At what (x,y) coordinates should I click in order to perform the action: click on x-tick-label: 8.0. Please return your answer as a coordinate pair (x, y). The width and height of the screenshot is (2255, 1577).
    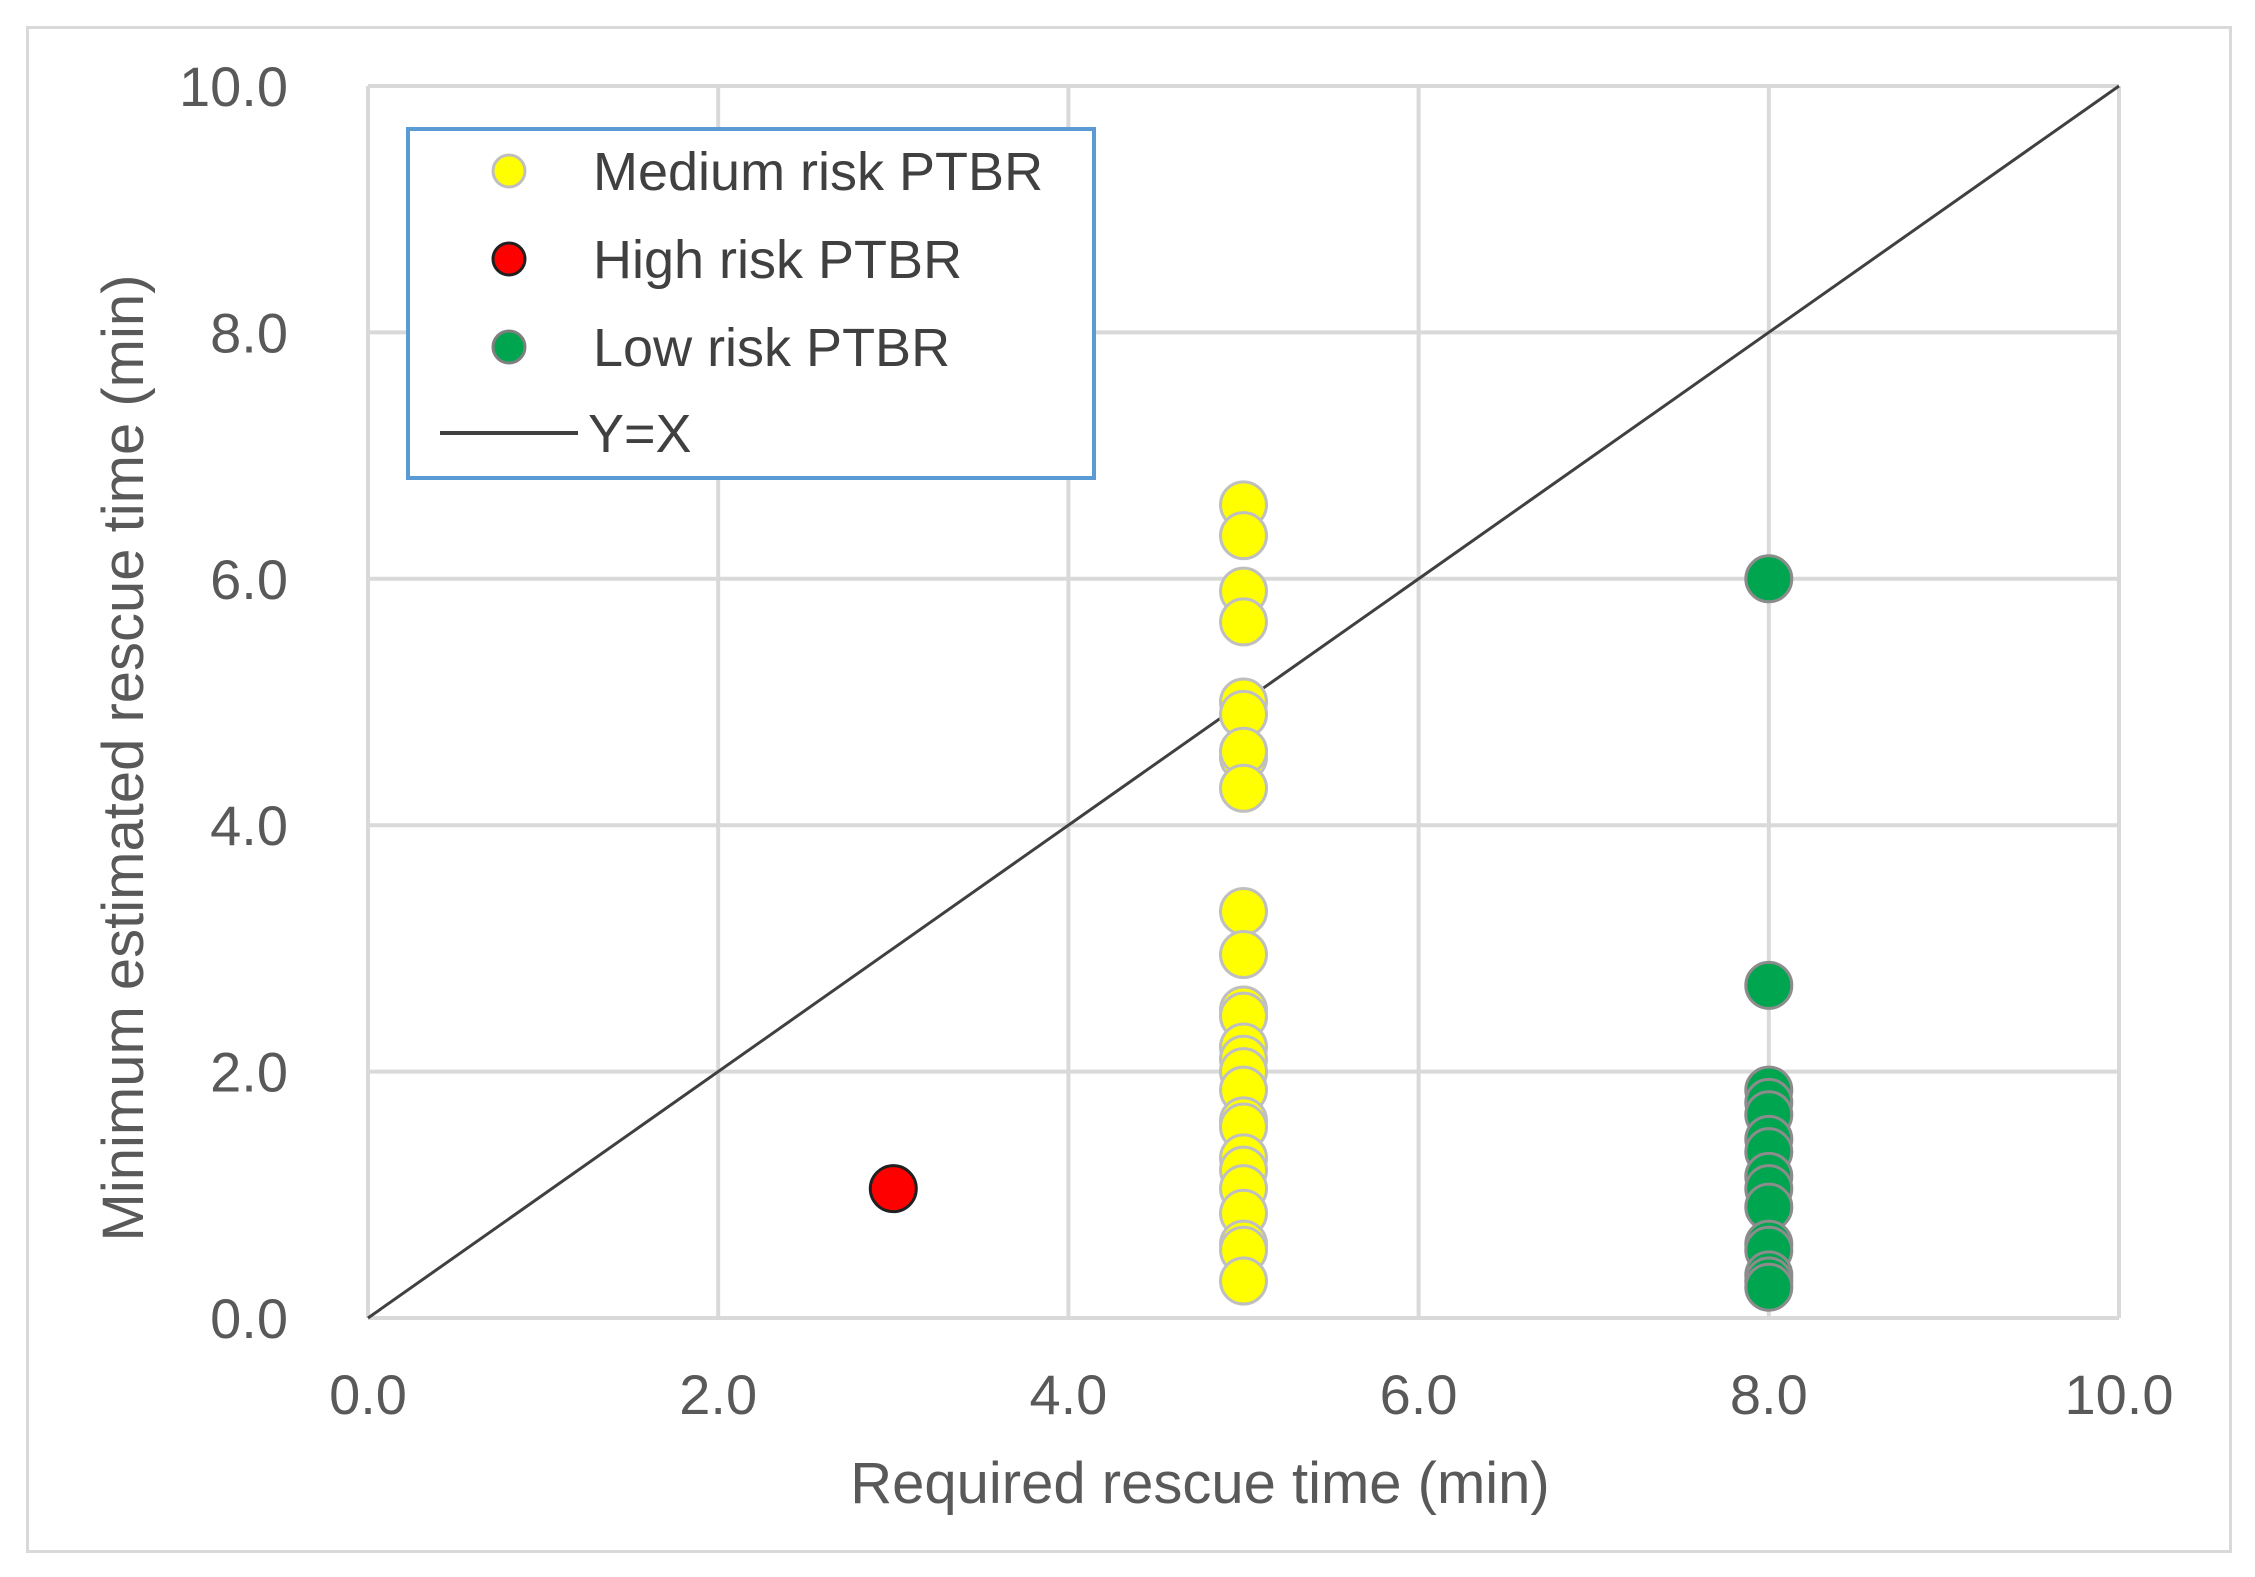
    Looking at the image, I should click on (1769, 1394).